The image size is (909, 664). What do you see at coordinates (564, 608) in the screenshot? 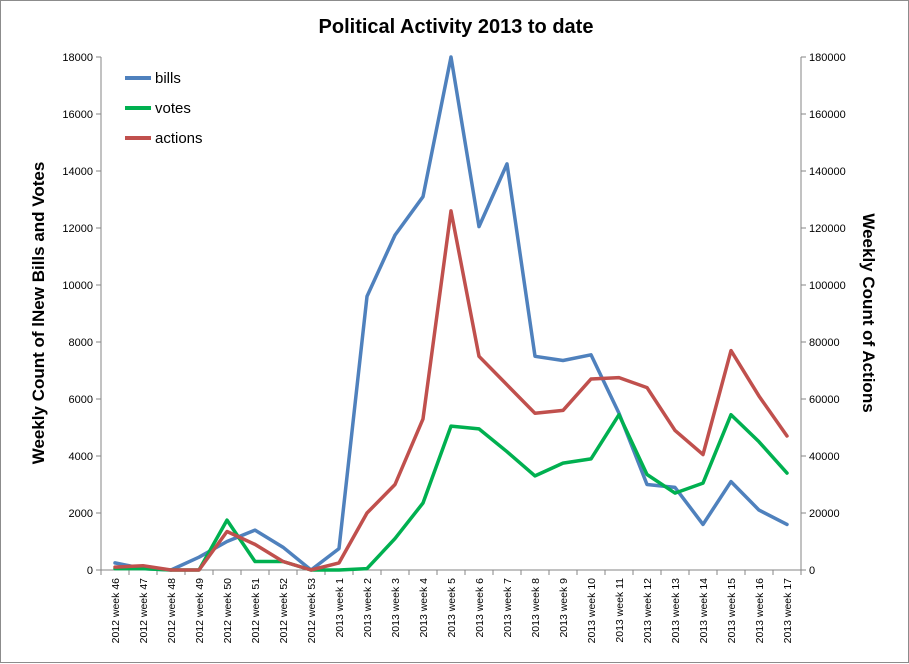
I see `x-tick-label: 2013 week 9` at bounding box center [564, 608].